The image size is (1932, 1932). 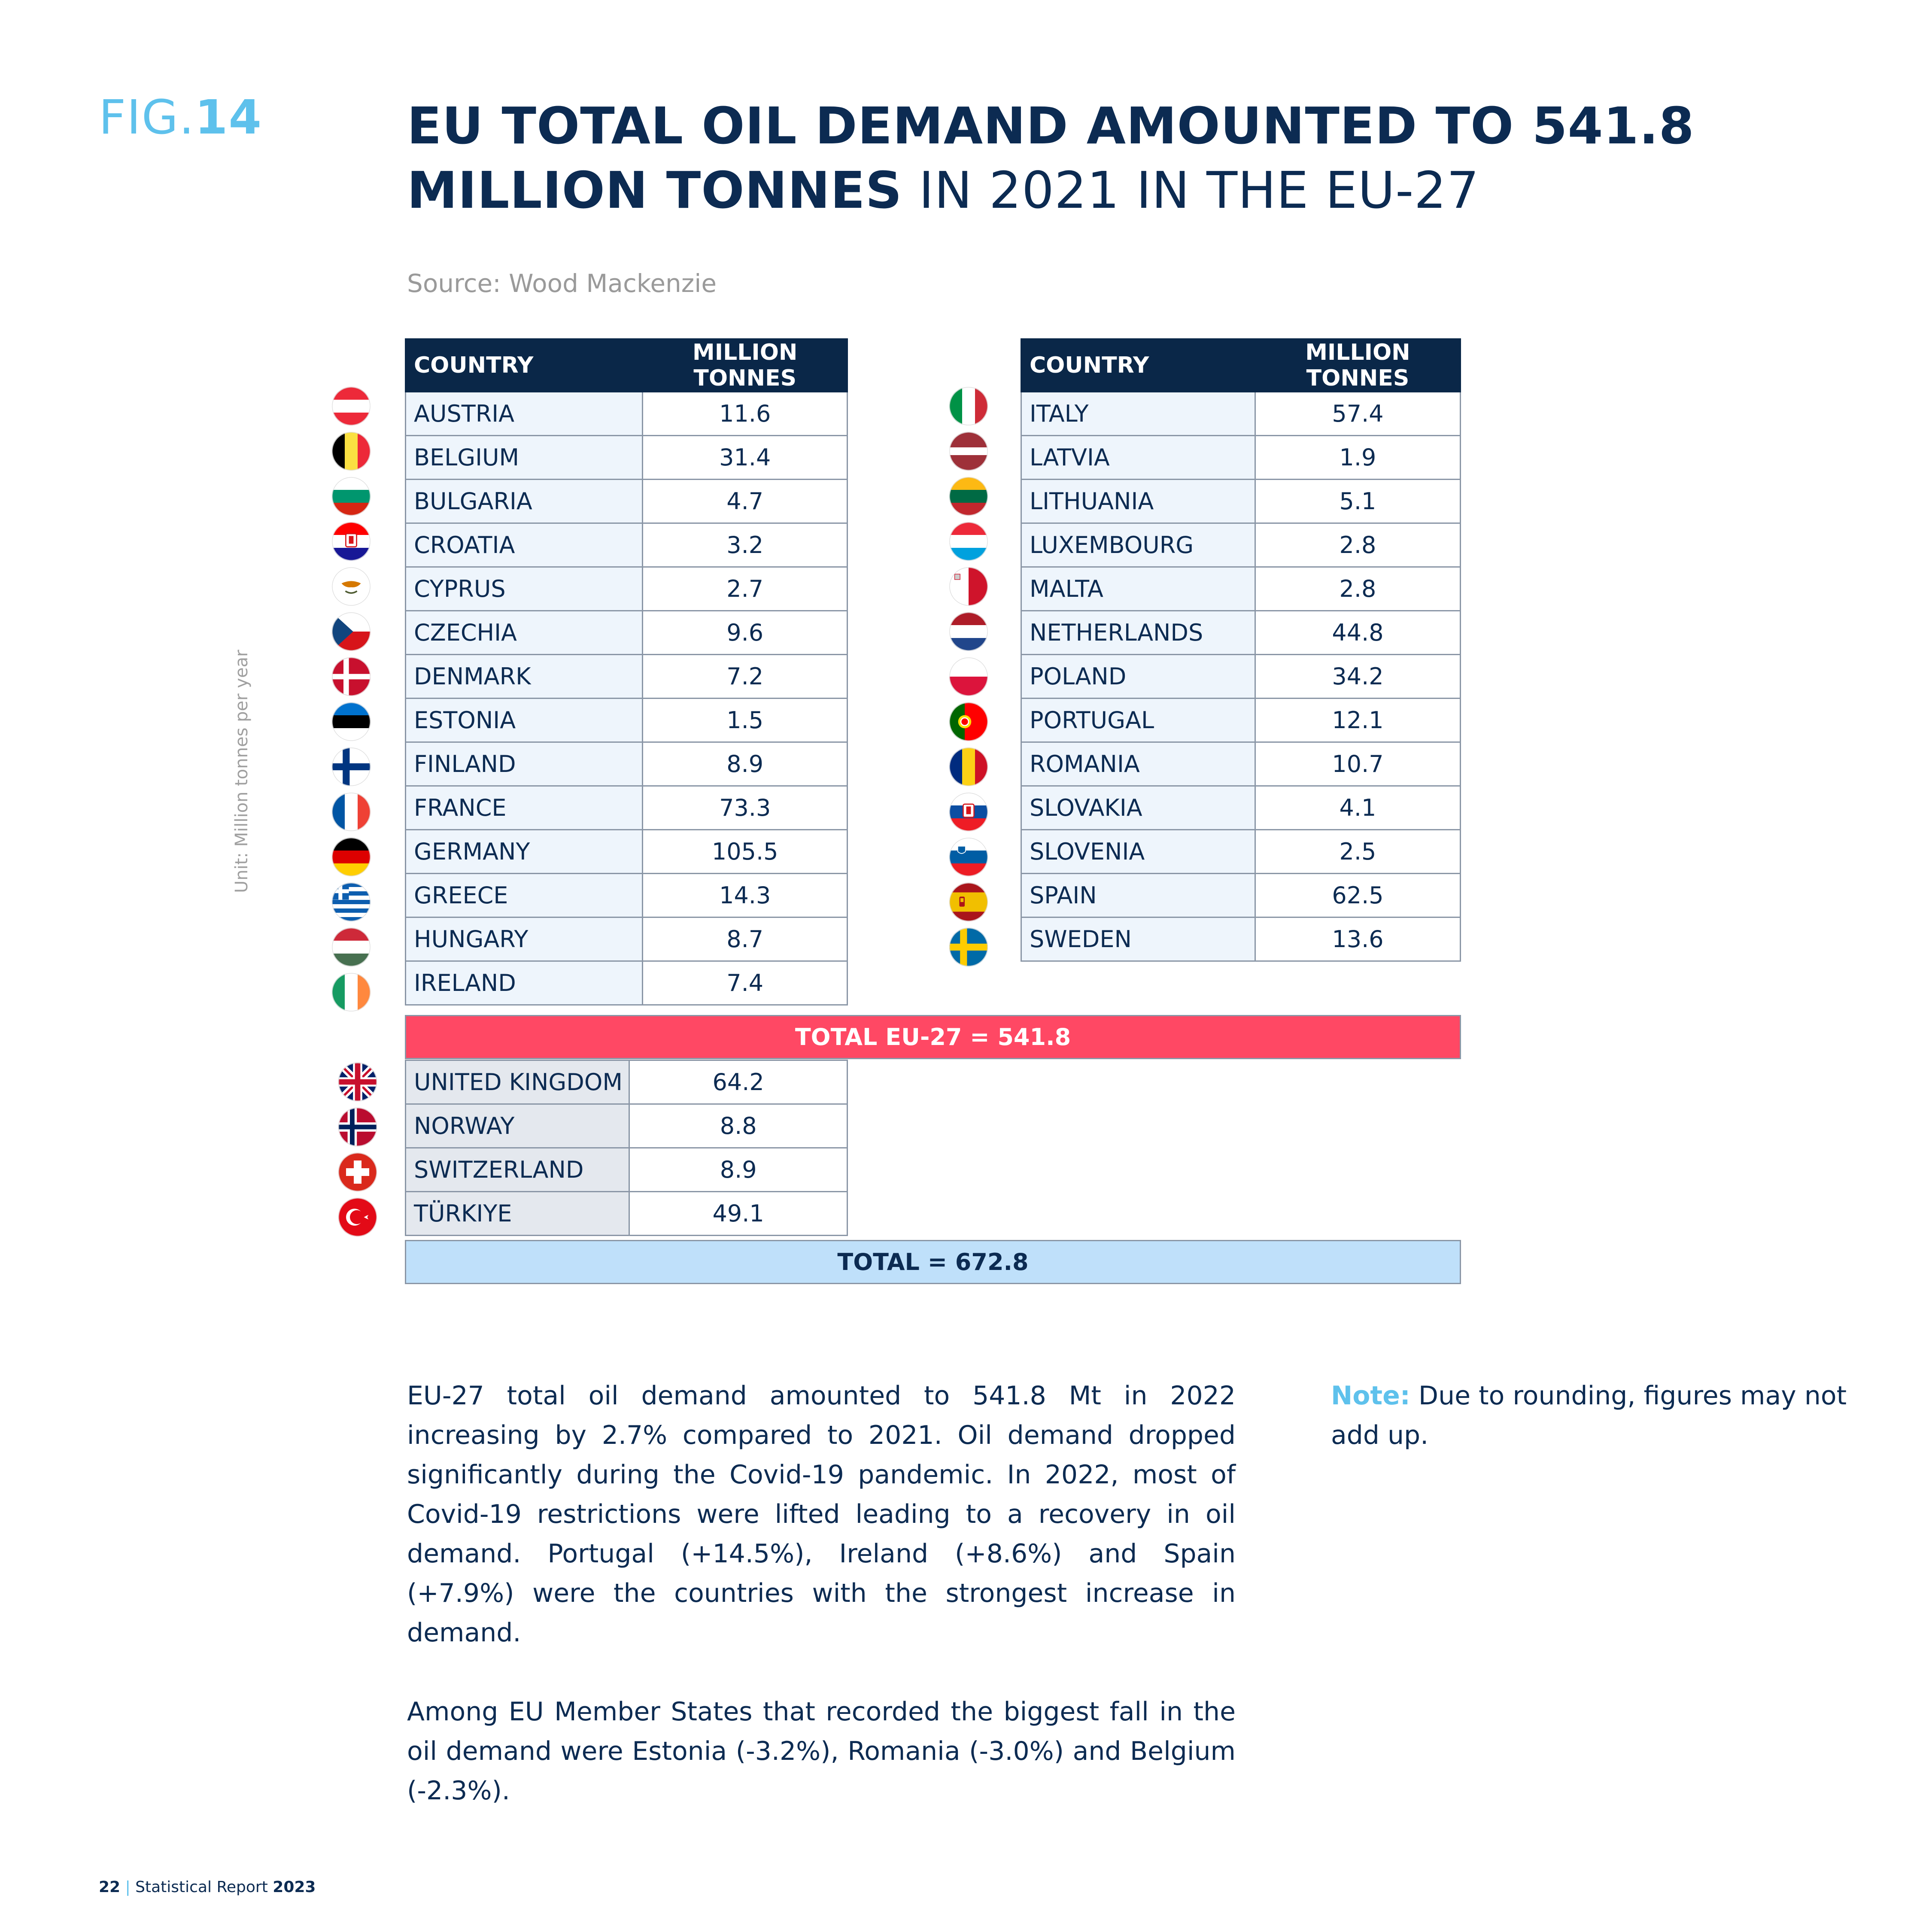 I want to click on demand-value: 14.3, so click(x=745, y=896).